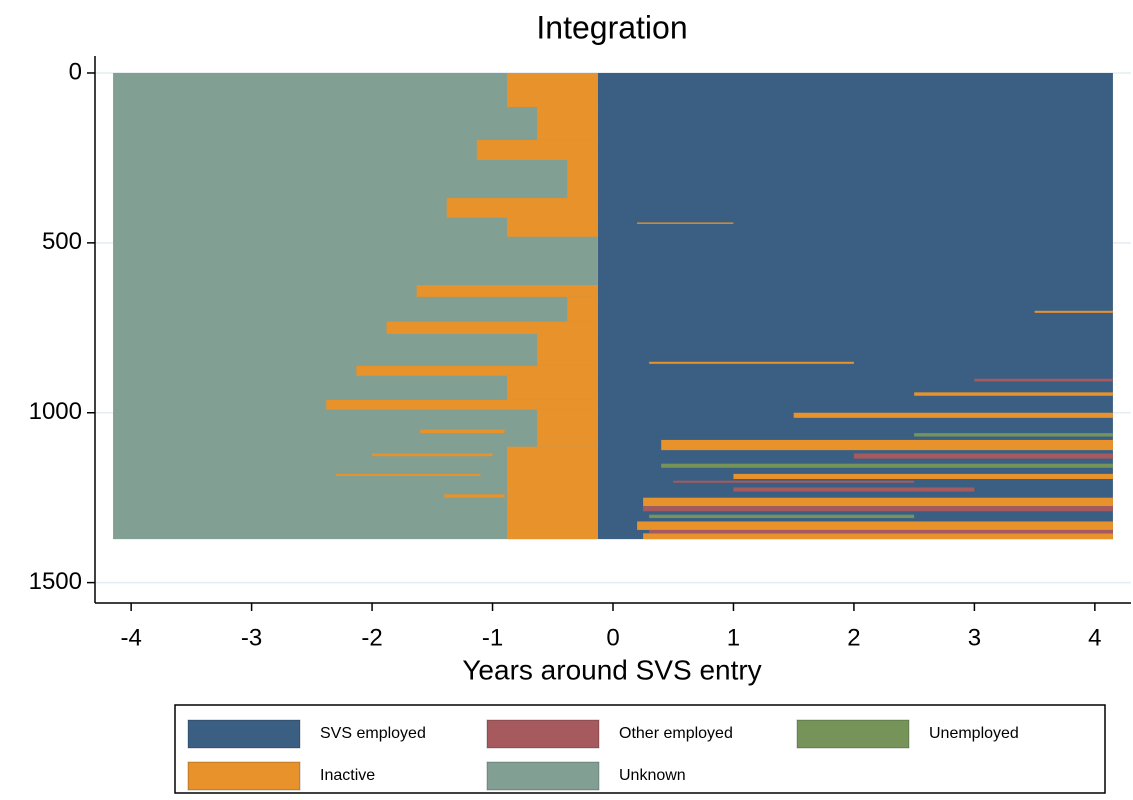 The image size is (1133, 800). Describe the element at coordinates (676, 733) in the screenshot. I see `legend-label: Other employed` at that location.